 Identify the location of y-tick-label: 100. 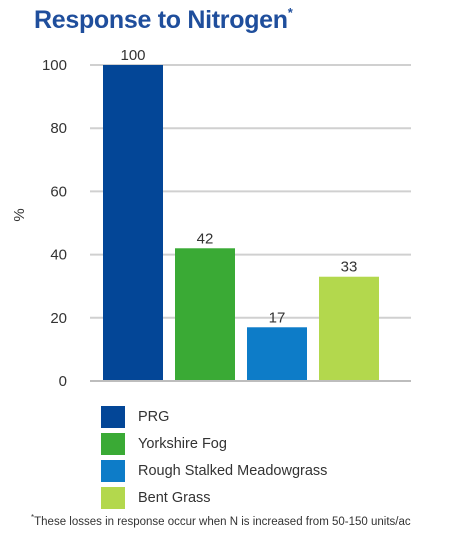
(54, 65).